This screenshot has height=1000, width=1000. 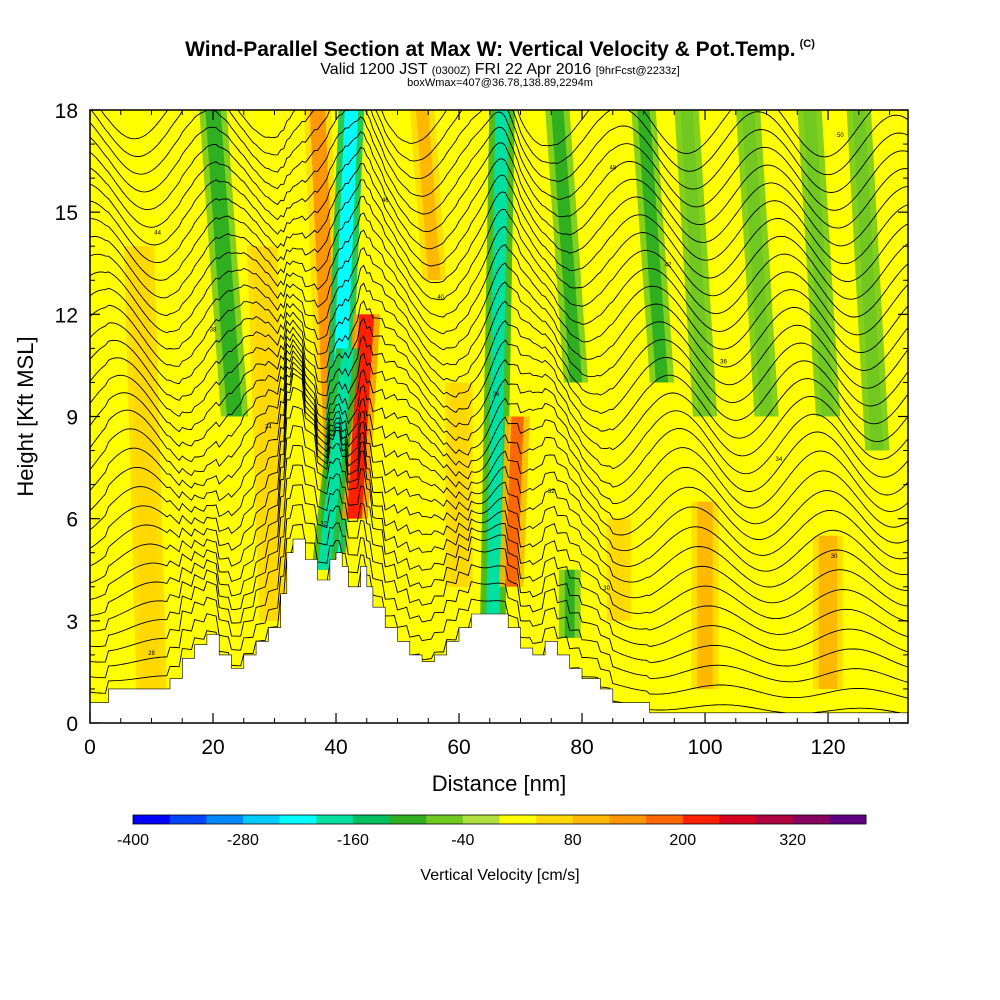 I want to click on y-tick-label: 6, so click(x=72, y=520).